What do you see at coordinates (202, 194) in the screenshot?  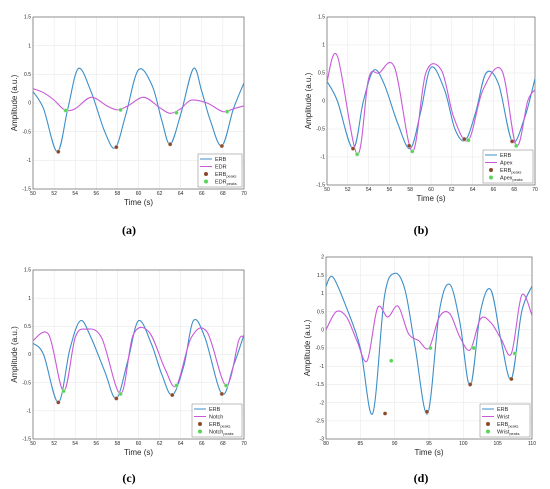 I see `x-tick-label: 66` at bounding box center [202, 194].